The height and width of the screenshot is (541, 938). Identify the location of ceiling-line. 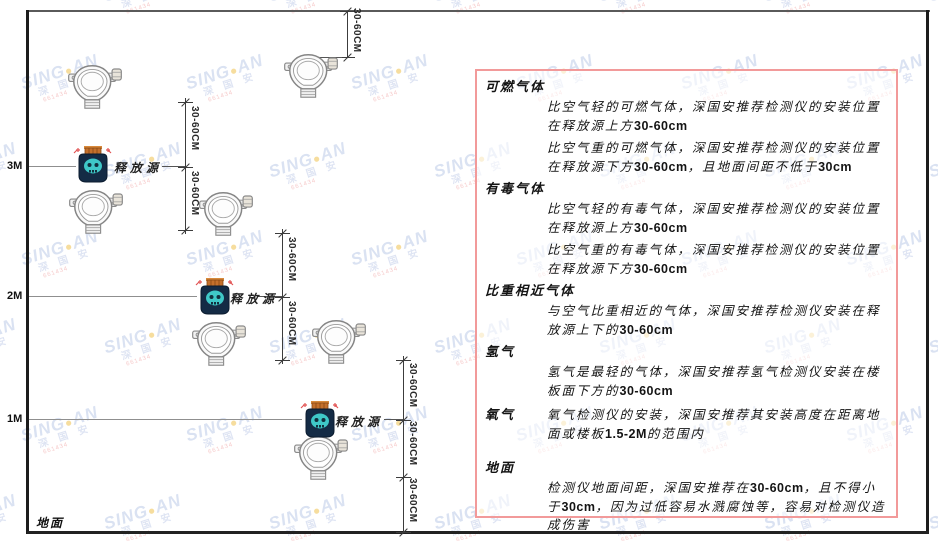
(478, 11).